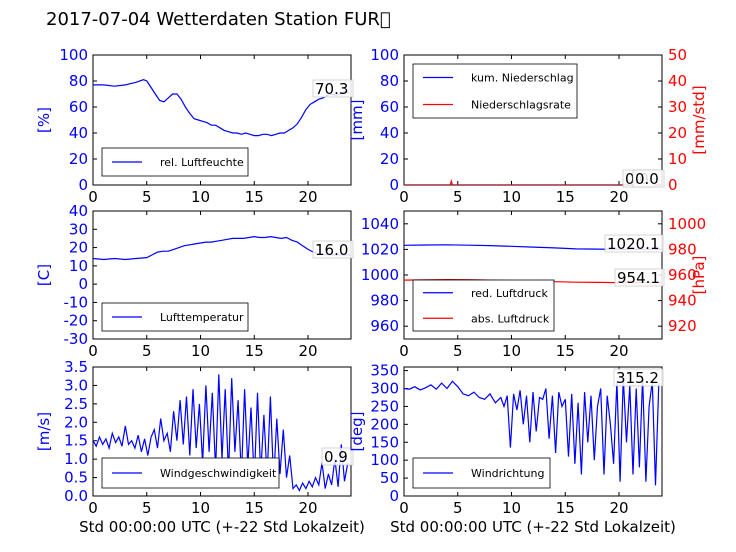 This screenshot has height=552, width=736. I want to click on legend: rel. Luftfeuchte, so click(175, 162).